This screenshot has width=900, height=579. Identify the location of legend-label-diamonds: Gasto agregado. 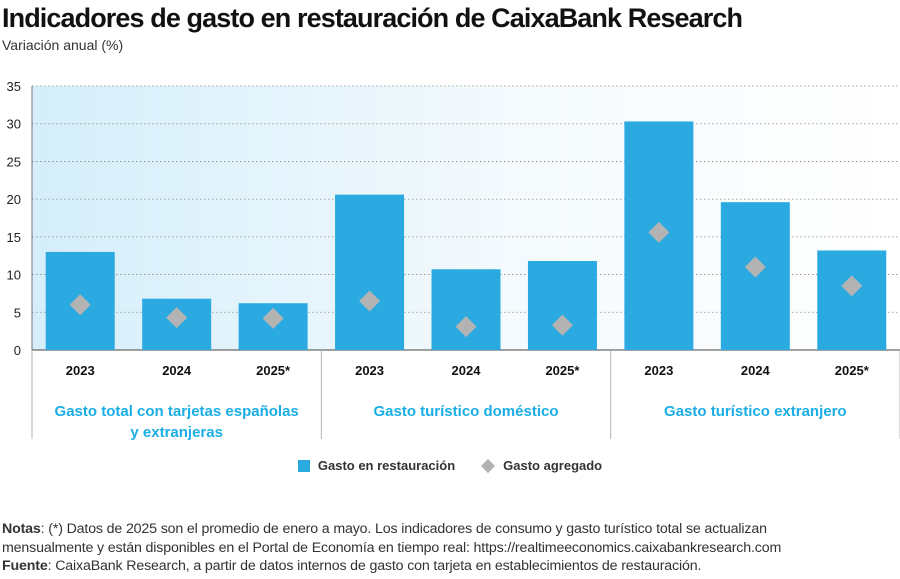
(553, 465).